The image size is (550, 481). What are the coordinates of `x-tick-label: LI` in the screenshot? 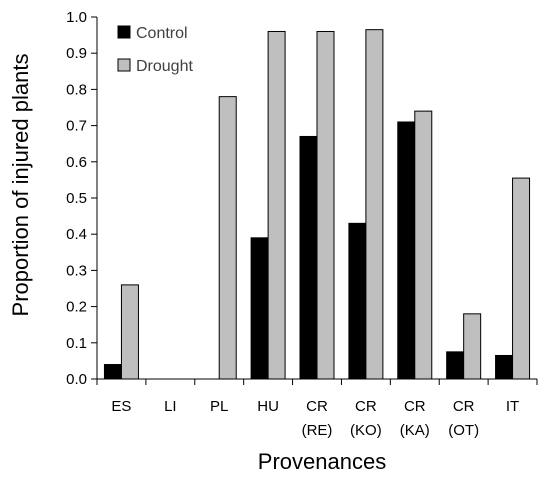 It's located at (170, 406).